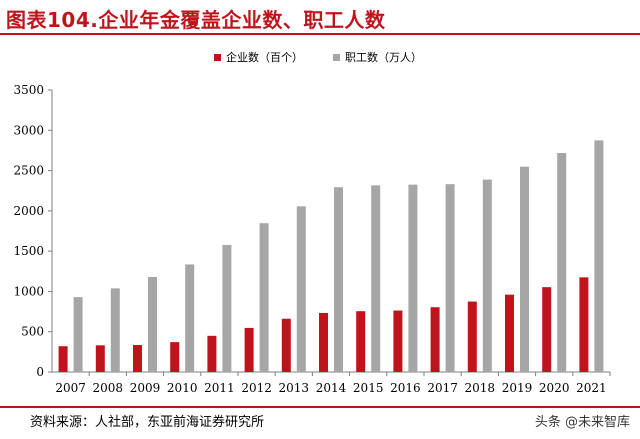  What do you see at coordinates (554, 388) in the screenshot?
I see `x-tick-label: 2020` at bounding box center [554, 388].